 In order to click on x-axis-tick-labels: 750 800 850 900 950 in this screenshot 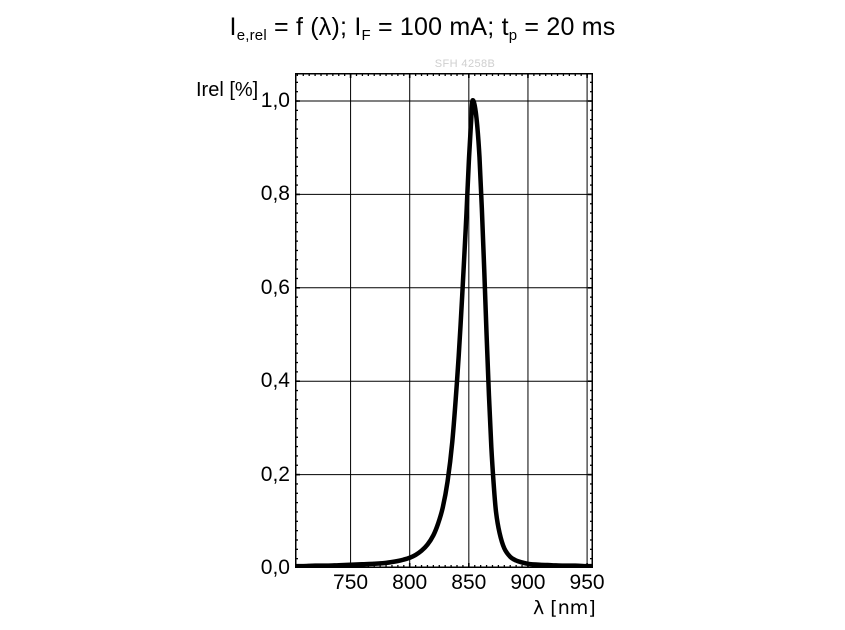, I will do `click(422, 587)`.